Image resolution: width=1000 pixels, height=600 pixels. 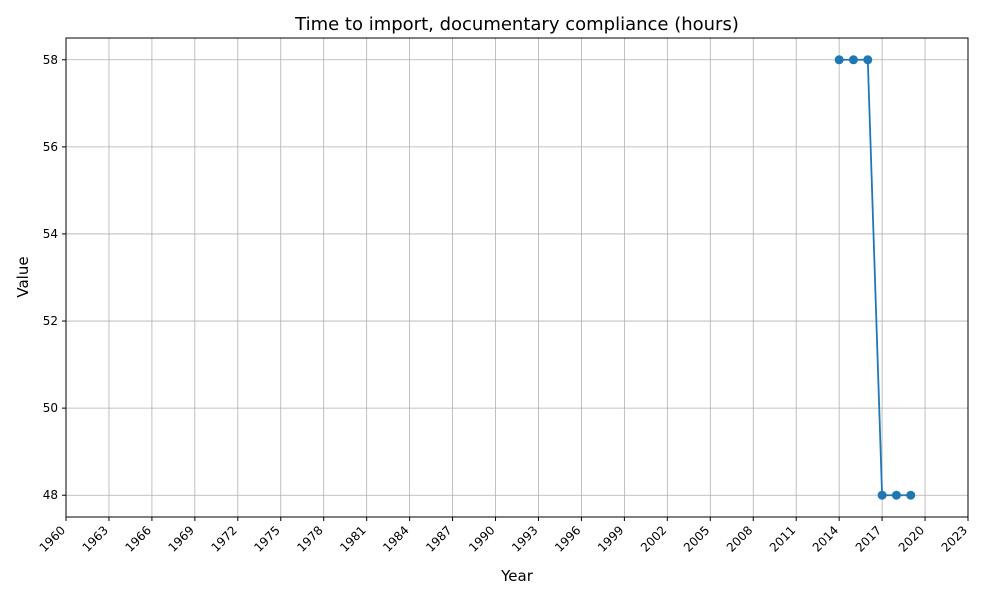 What do you see at coordinates (50, 495) in the screenshot?
I see `y-tick-label: 48` at bounding box center [50, 495].